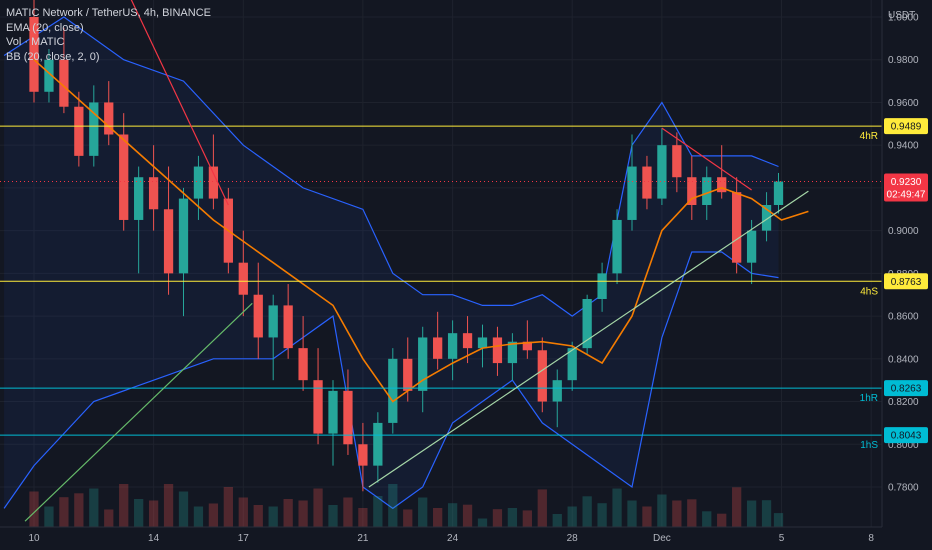 Image resolution: width=932 pixels, height=550 pixels. What do you see at coordinates (903, 445) in the screenshot?
I see `price-tick-label: 0.8000` at bounding box center [903, 445].